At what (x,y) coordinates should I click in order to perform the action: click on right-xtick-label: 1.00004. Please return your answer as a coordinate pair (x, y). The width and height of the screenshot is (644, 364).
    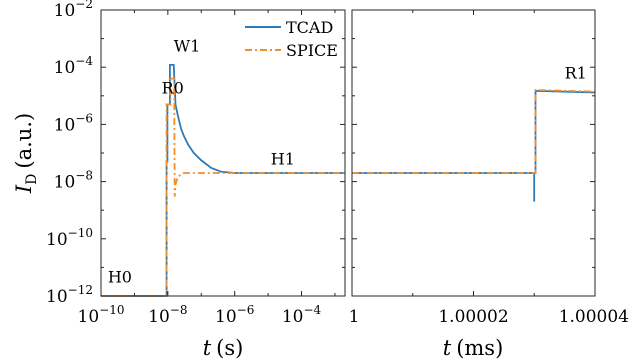
    Looking at the image, I should click on (594, 317).